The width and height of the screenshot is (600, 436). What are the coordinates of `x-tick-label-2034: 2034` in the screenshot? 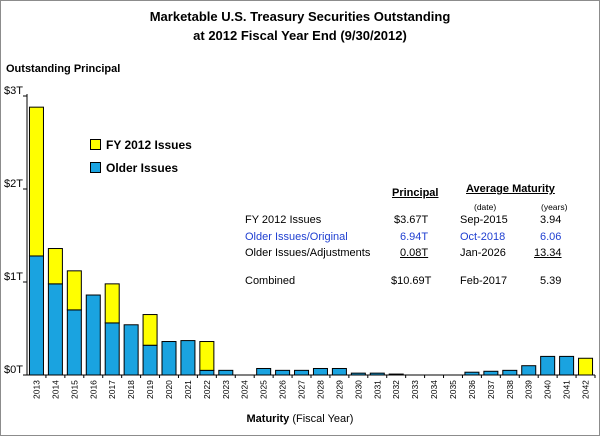 It's located at (434, 389).